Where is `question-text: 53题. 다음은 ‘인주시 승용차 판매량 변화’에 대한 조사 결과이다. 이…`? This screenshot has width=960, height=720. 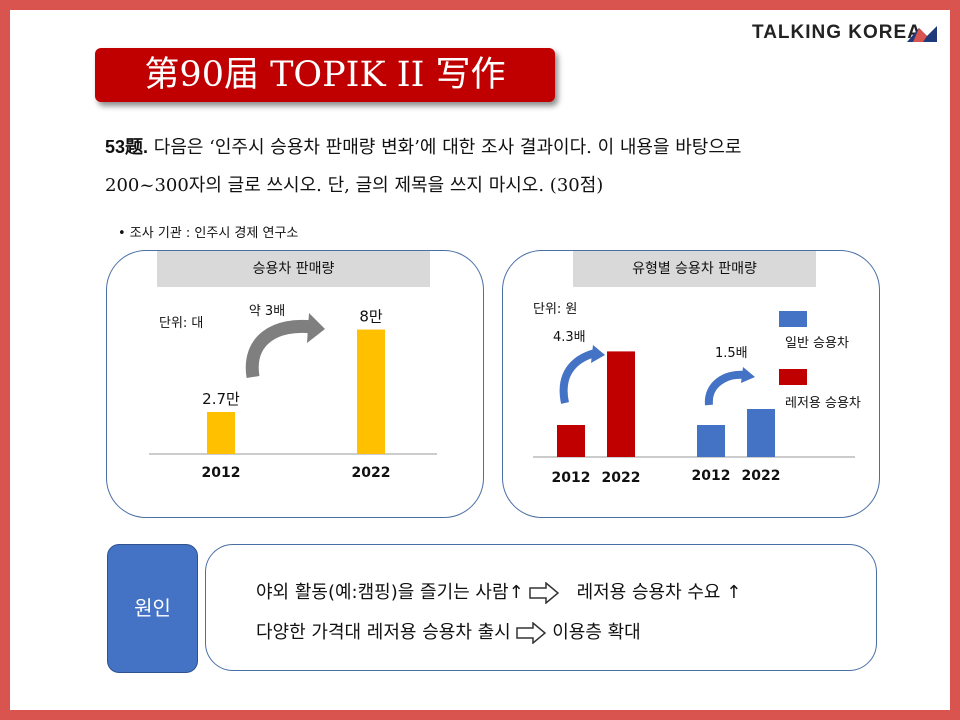 question-text: 53题. 다음은 ‘인주시 승용차 판매량 변화’에 대한 조사 결과이다. 이… is located at coordinates (515, 166).